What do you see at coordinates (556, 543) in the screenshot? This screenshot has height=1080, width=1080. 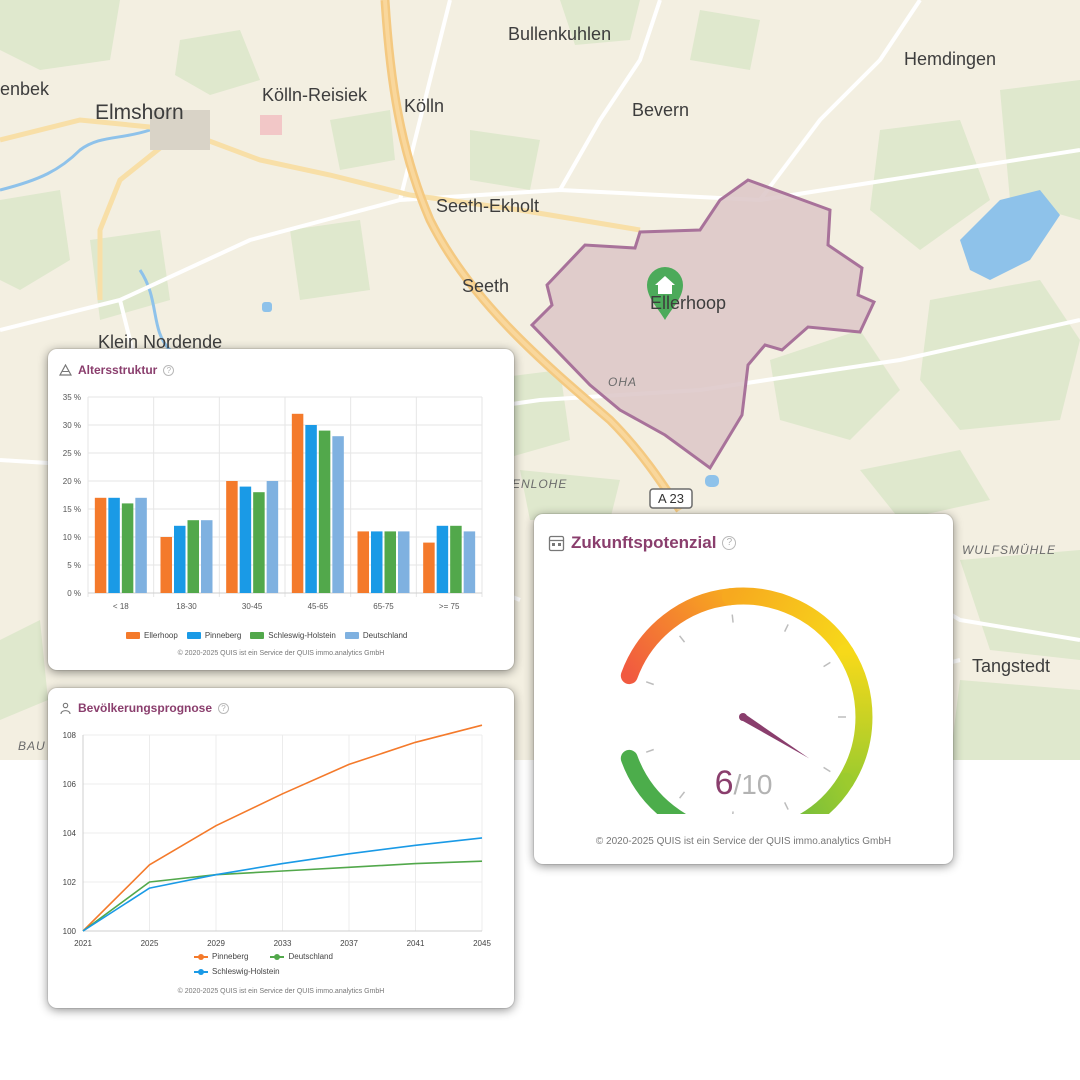 I see `building-icon` at bounding box center [556, 543].